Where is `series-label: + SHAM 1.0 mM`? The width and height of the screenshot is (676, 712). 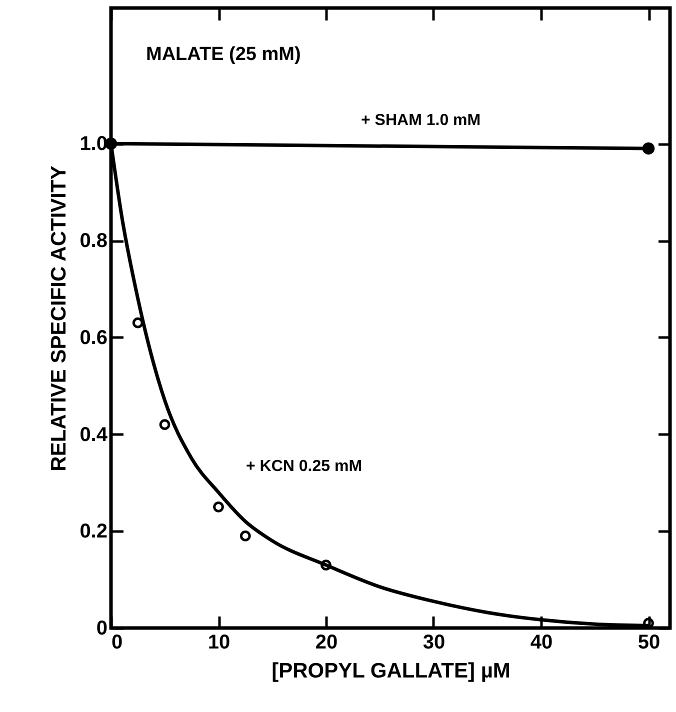
series-label: + SHAM 1.0 mM is located at coordinates (421, 120).